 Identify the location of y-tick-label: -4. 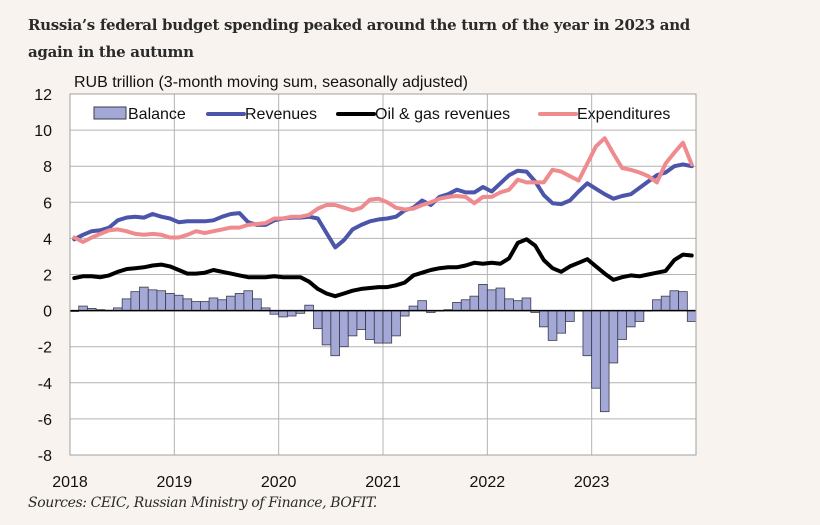
(45, 384).